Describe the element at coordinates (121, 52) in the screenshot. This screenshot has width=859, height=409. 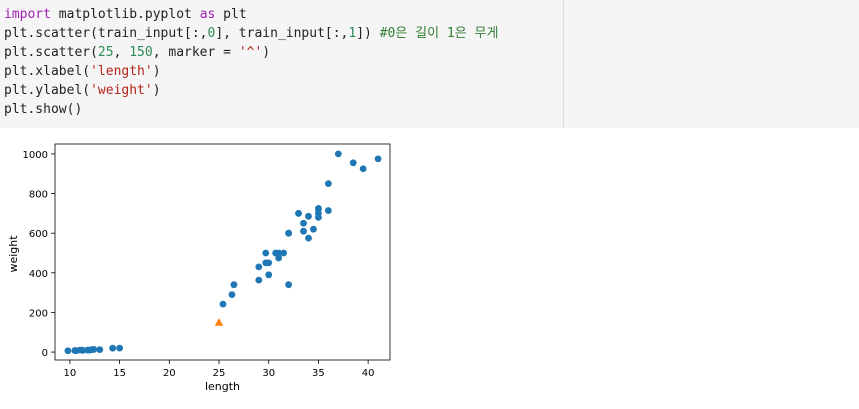
I see `code-token: ,` at that location.